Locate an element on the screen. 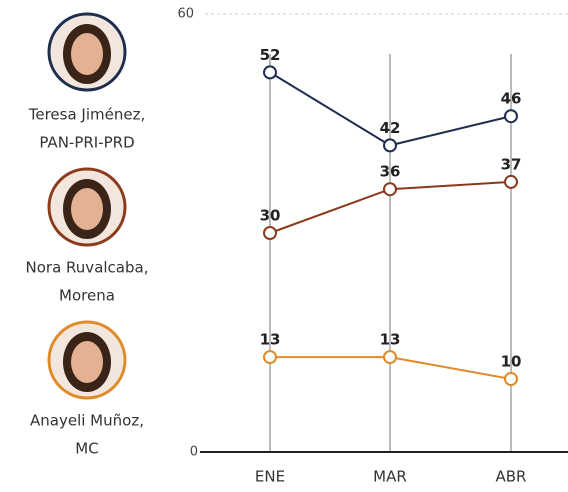  legend-name: Nora Ruvalcaba, is located at coordinates (87, 268).